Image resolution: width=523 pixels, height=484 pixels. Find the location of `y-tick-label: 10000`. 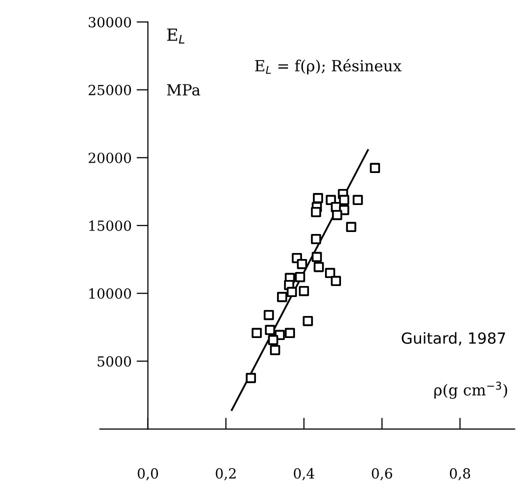

y-tick-label: 10000 is located at coordinates (110, 293).